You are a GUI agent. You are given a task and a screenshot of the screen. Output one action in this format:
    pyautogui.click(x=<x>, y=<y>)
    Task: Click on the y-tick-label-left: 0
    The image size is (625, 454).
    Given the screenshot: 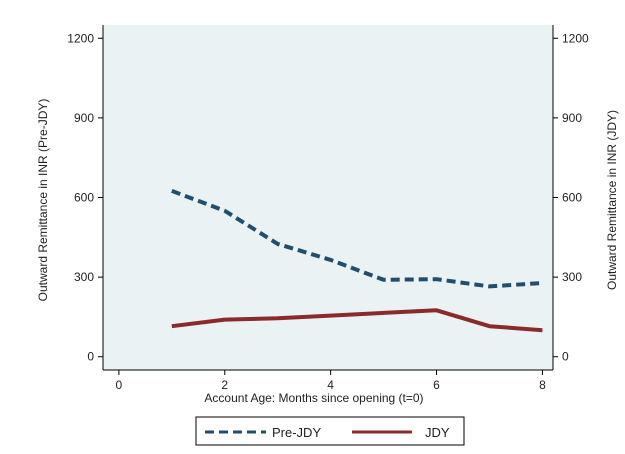 What is the action you would take?
    pyautogui.click(x=90, y=357)
    